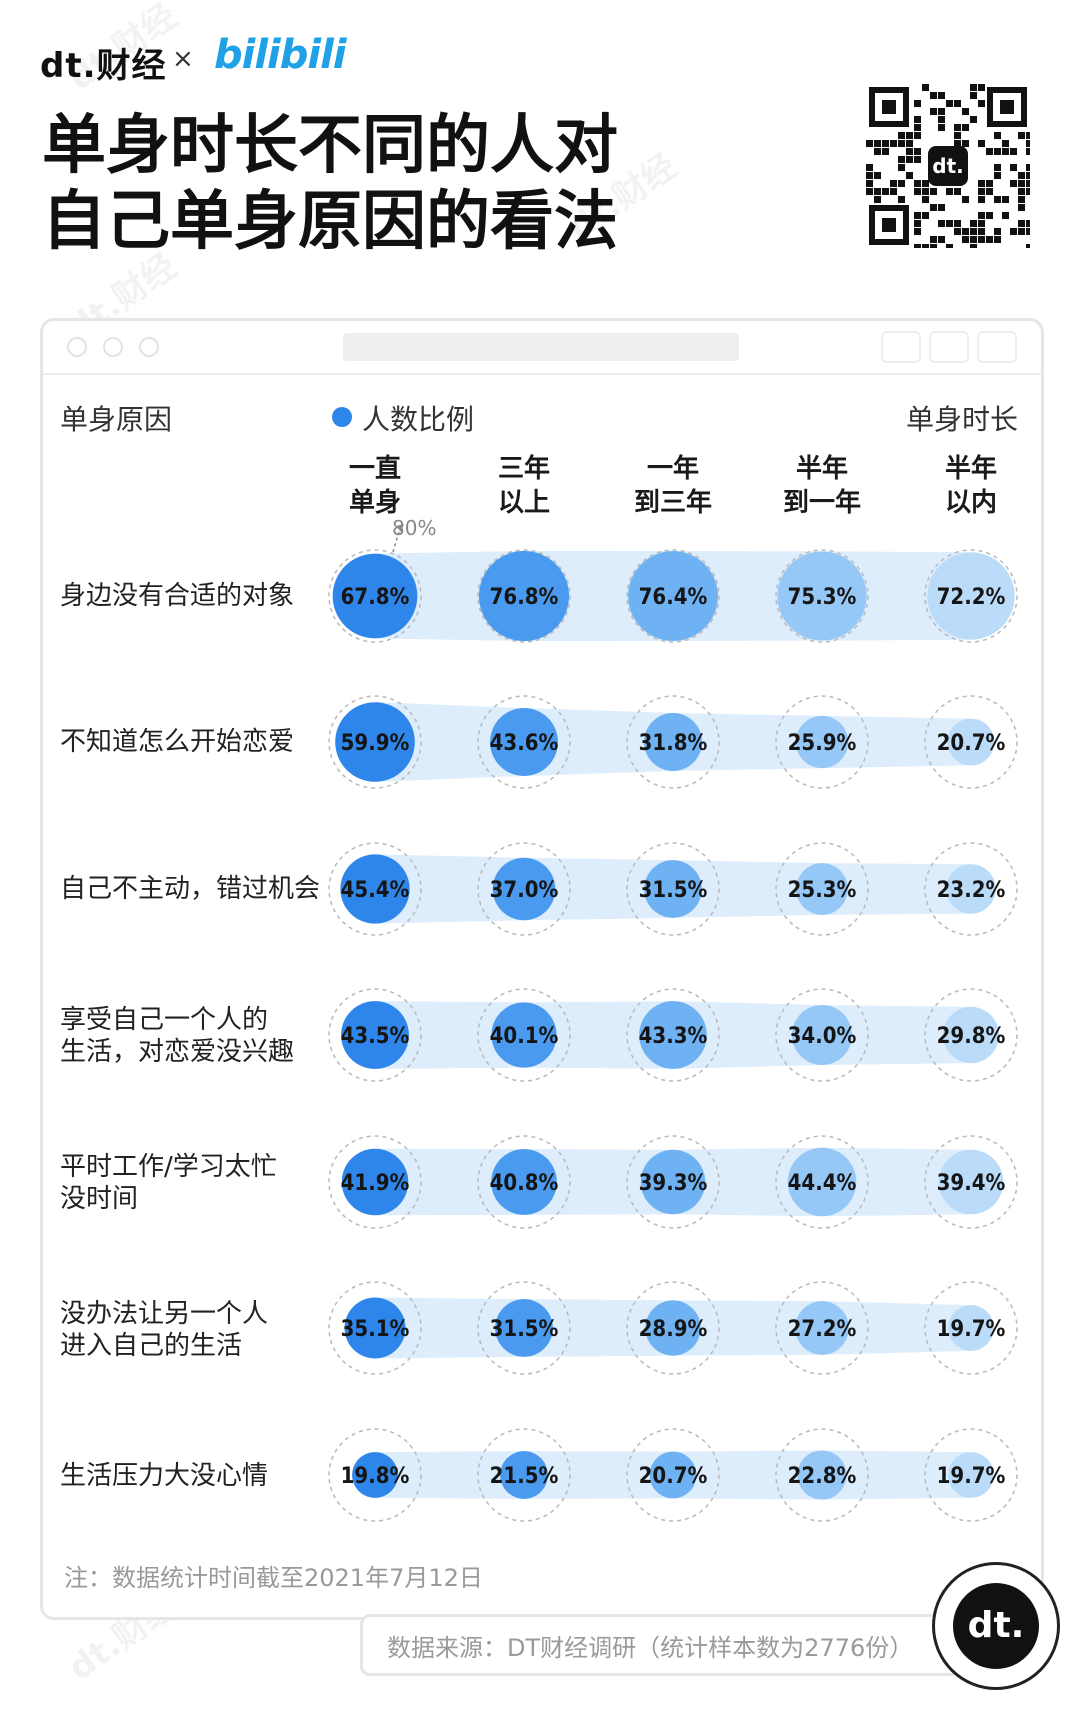 This screenshot has width=1080, height=1734. What do you see at coordinates (183, 59) in the screenshot?
I see `collab-x-mark: ×` at bounding box center [183, 59].